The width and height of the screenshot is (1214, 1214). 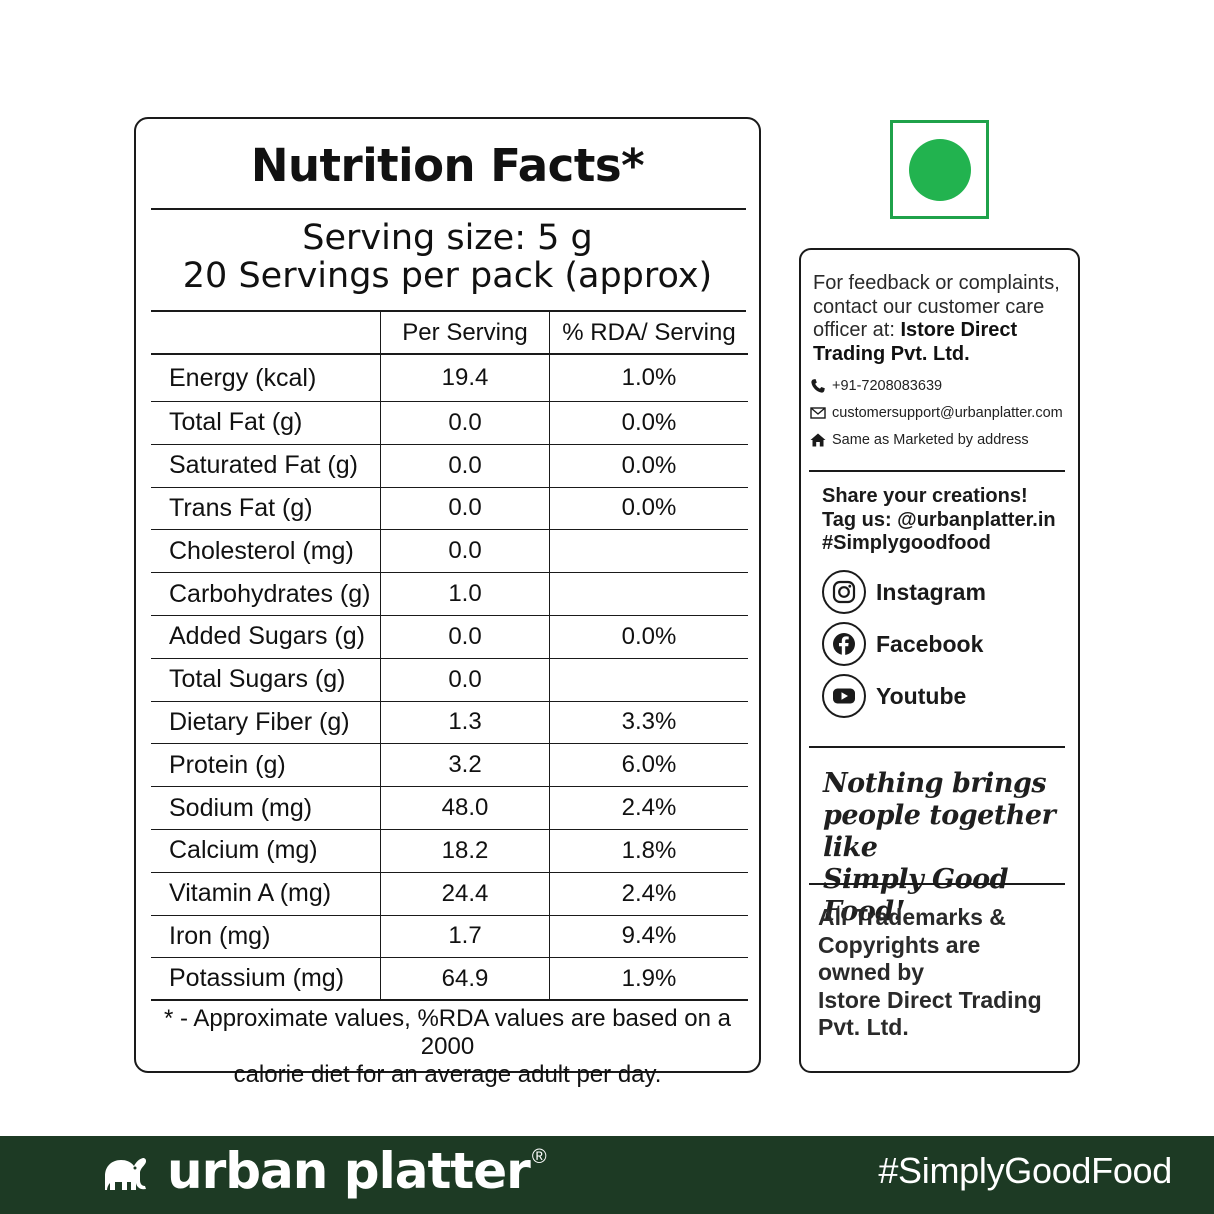 What do you see at coordinates (449, 680) in the screenshot?
I see `table-row: Total Sugars (g) 0.0` at bounding box center [449, 680].